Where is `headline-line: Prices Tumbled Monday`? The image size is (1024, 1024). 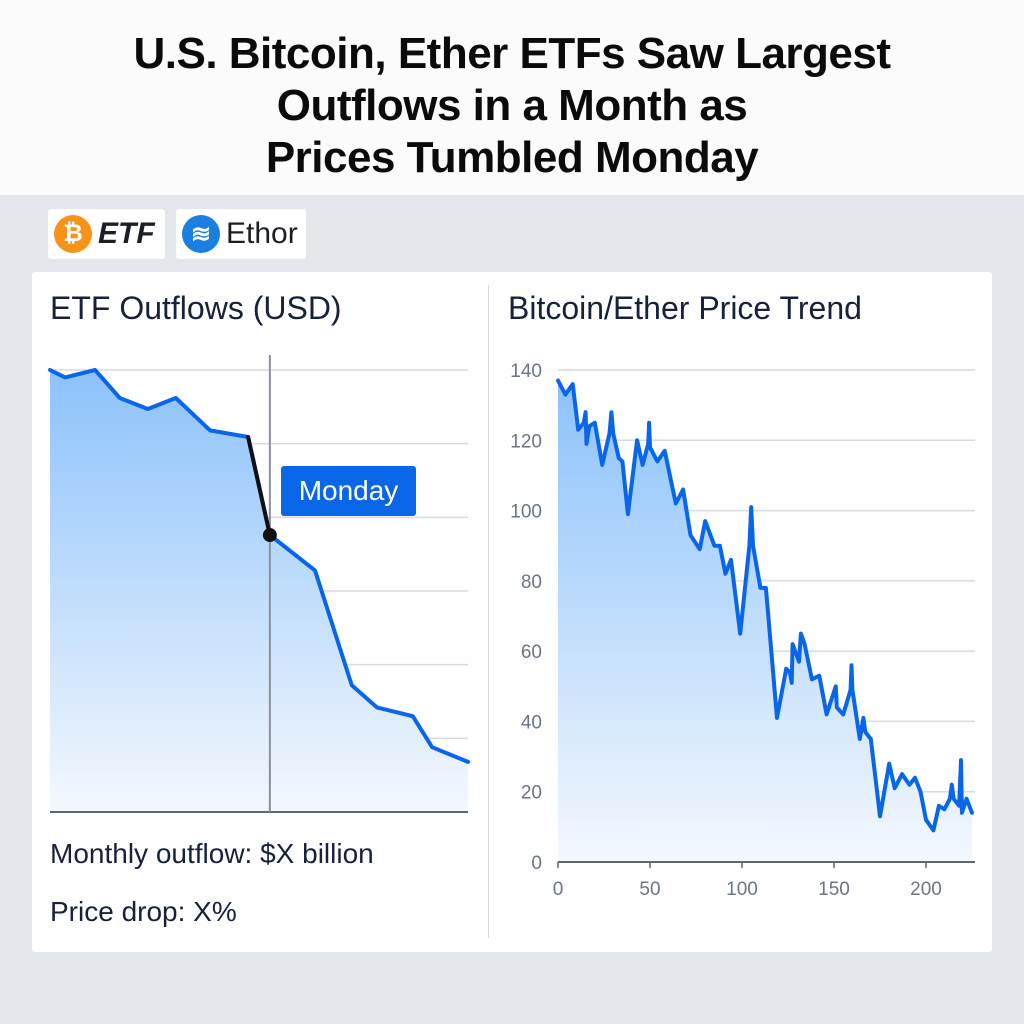 headline-line: Prices Tumbled Monday is located at coordinates (512, 157).